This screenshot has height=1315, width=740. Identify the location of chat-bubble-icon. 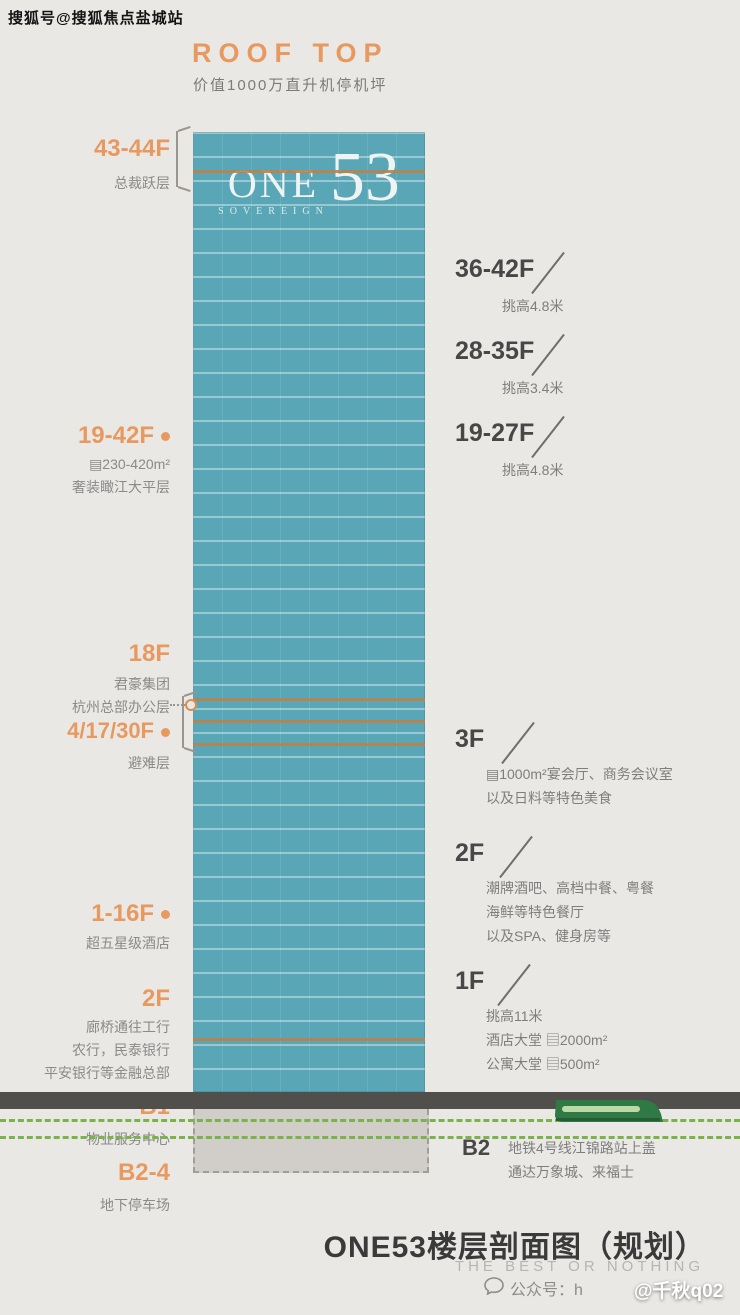
(494, 1288).